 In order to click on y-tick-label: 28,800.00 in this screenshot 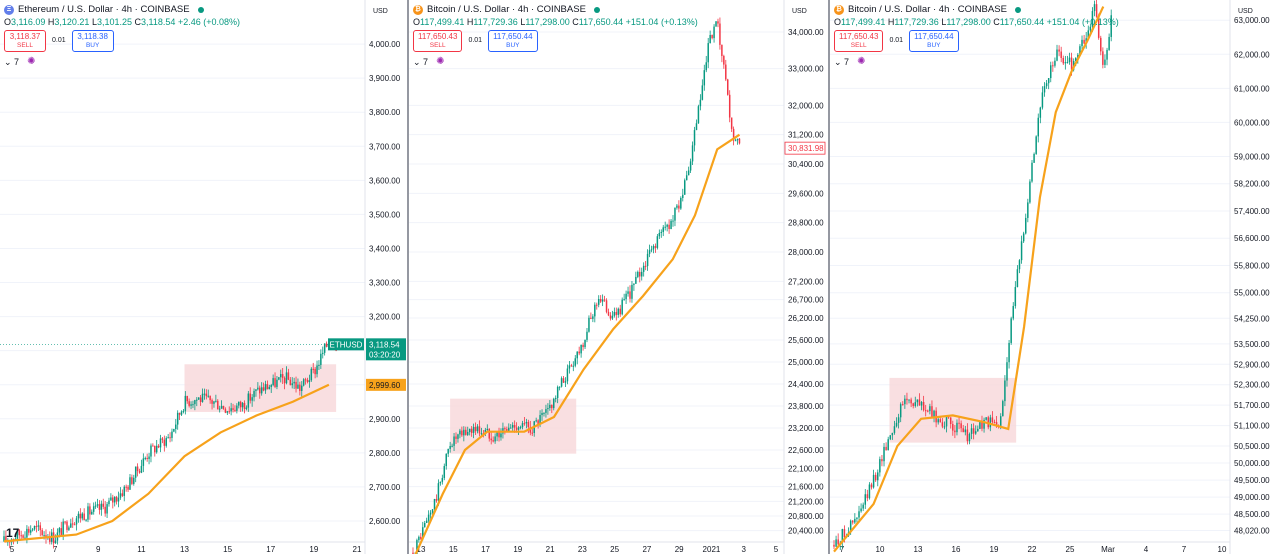, I will do `click(806, 223)`.